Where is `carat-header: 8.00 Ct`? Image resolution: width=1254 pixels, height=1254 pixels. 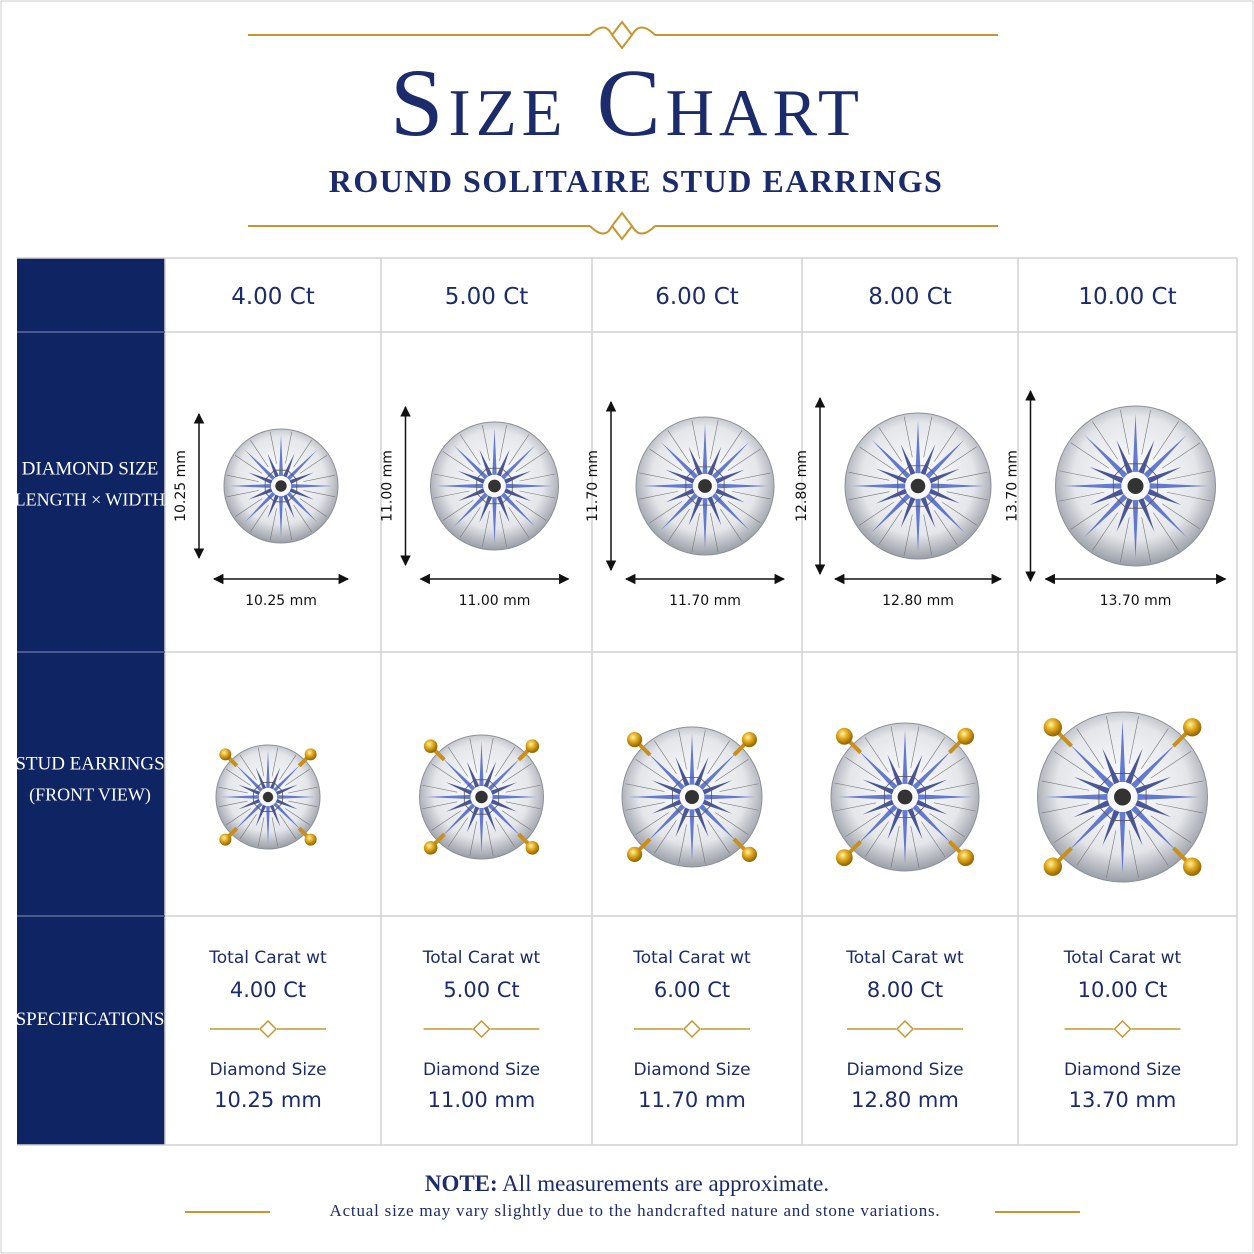
carat-header: 8.00 Ct is located at coordinates (910, 297).